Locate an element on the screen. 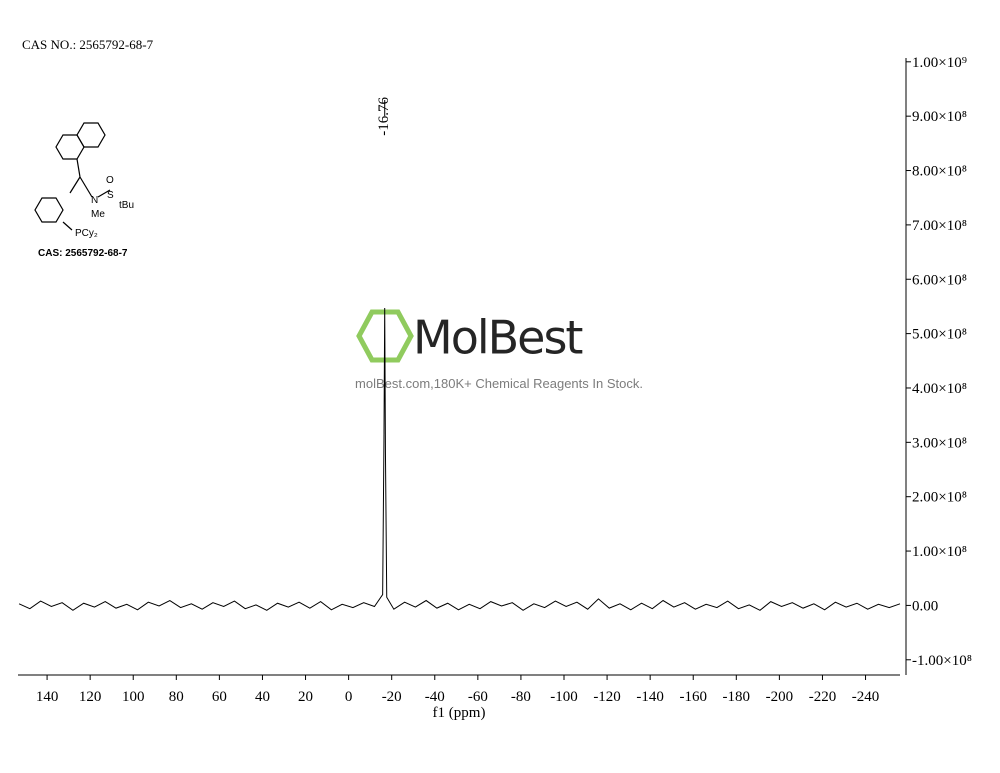  x-tick-label: -20 is located at coordinates (392, 697).